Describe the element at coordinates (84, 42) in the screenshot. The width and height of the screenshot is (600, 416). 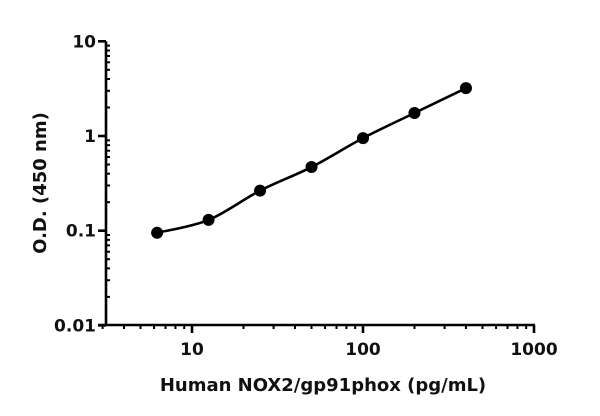
I see `y-tick-label: 10` at that location.